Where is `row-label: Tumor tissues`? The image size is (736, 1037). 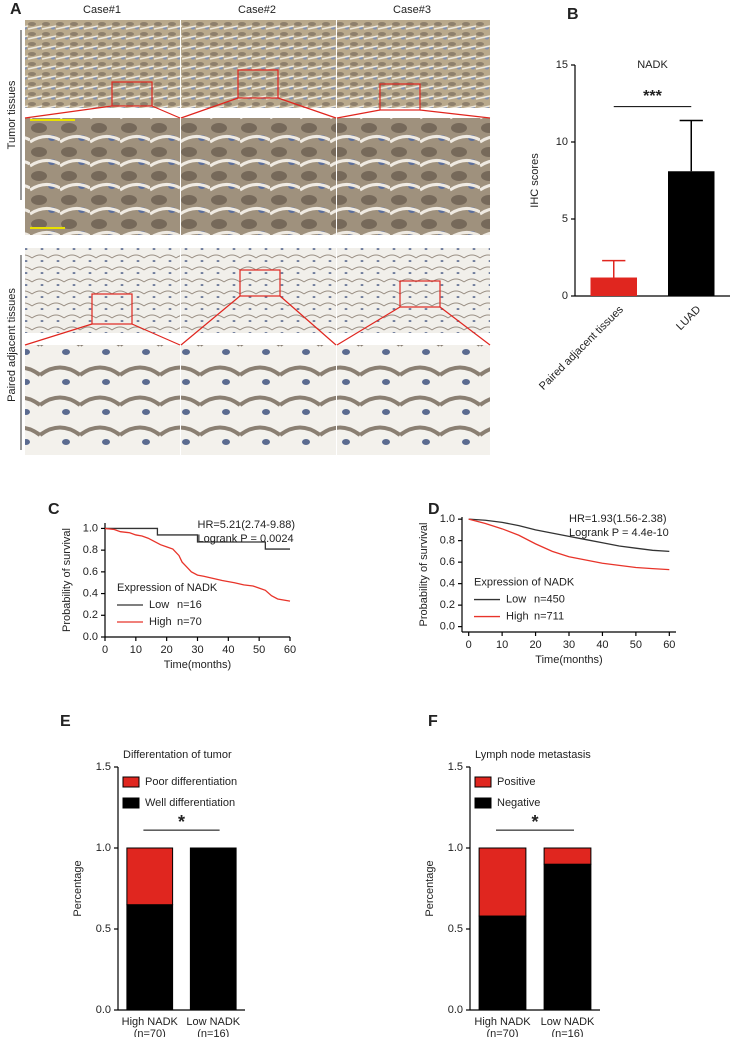
row-label: Tumor tissues is located at coordinates (12, 114).